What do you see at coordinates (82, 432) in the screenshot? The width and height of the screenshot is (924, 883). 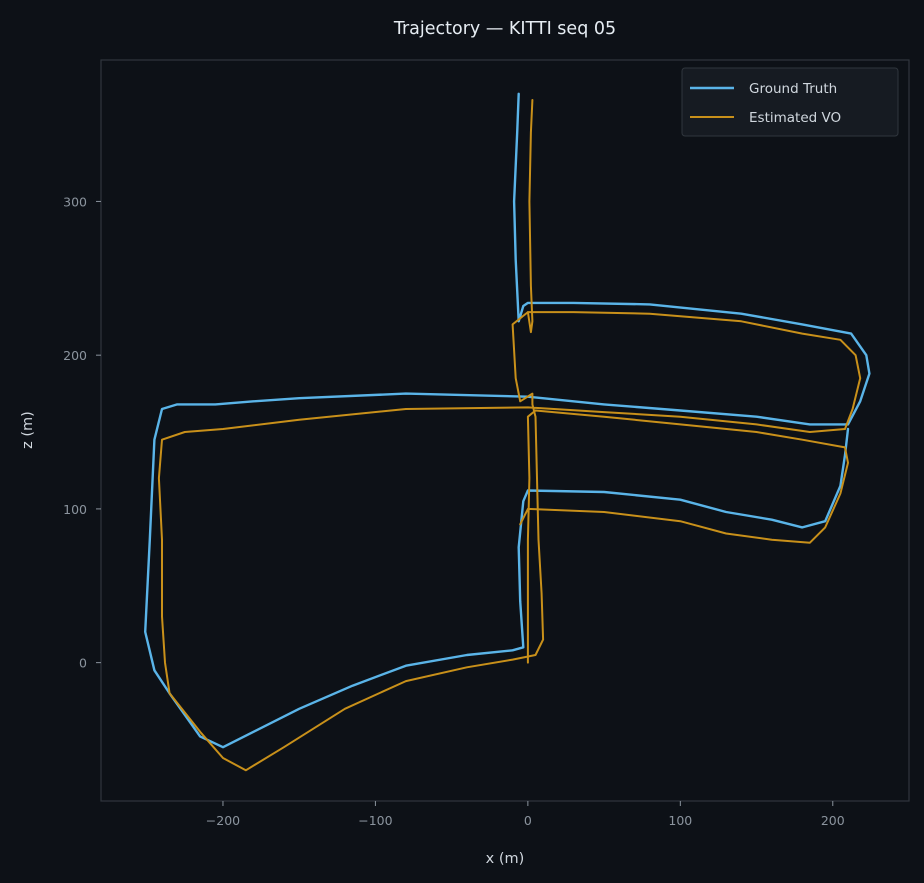 I see `y-axis: 0 100 200 300` at bounding box center [82, 432].